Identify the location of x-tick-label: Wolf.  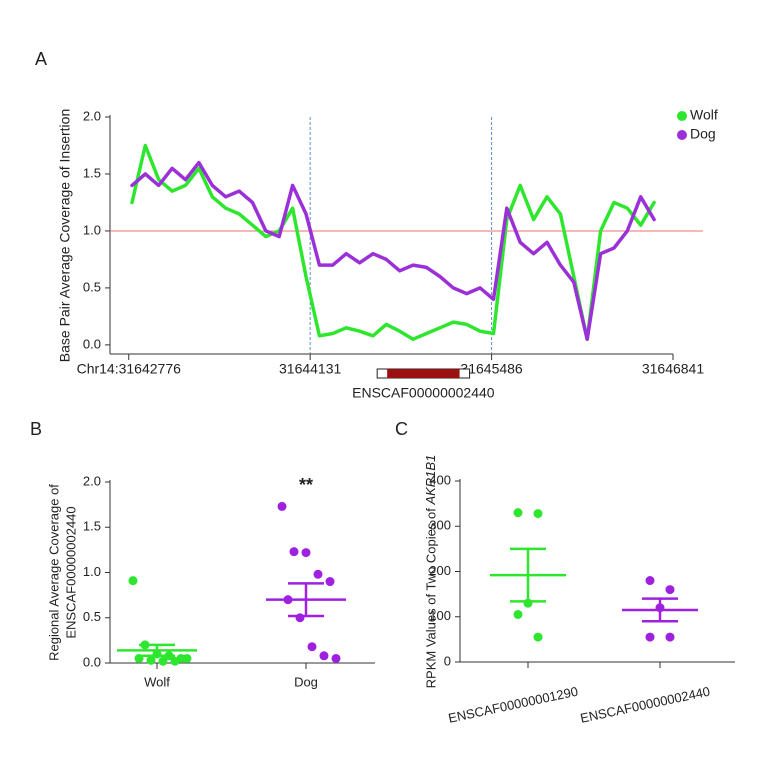
(157, 681).